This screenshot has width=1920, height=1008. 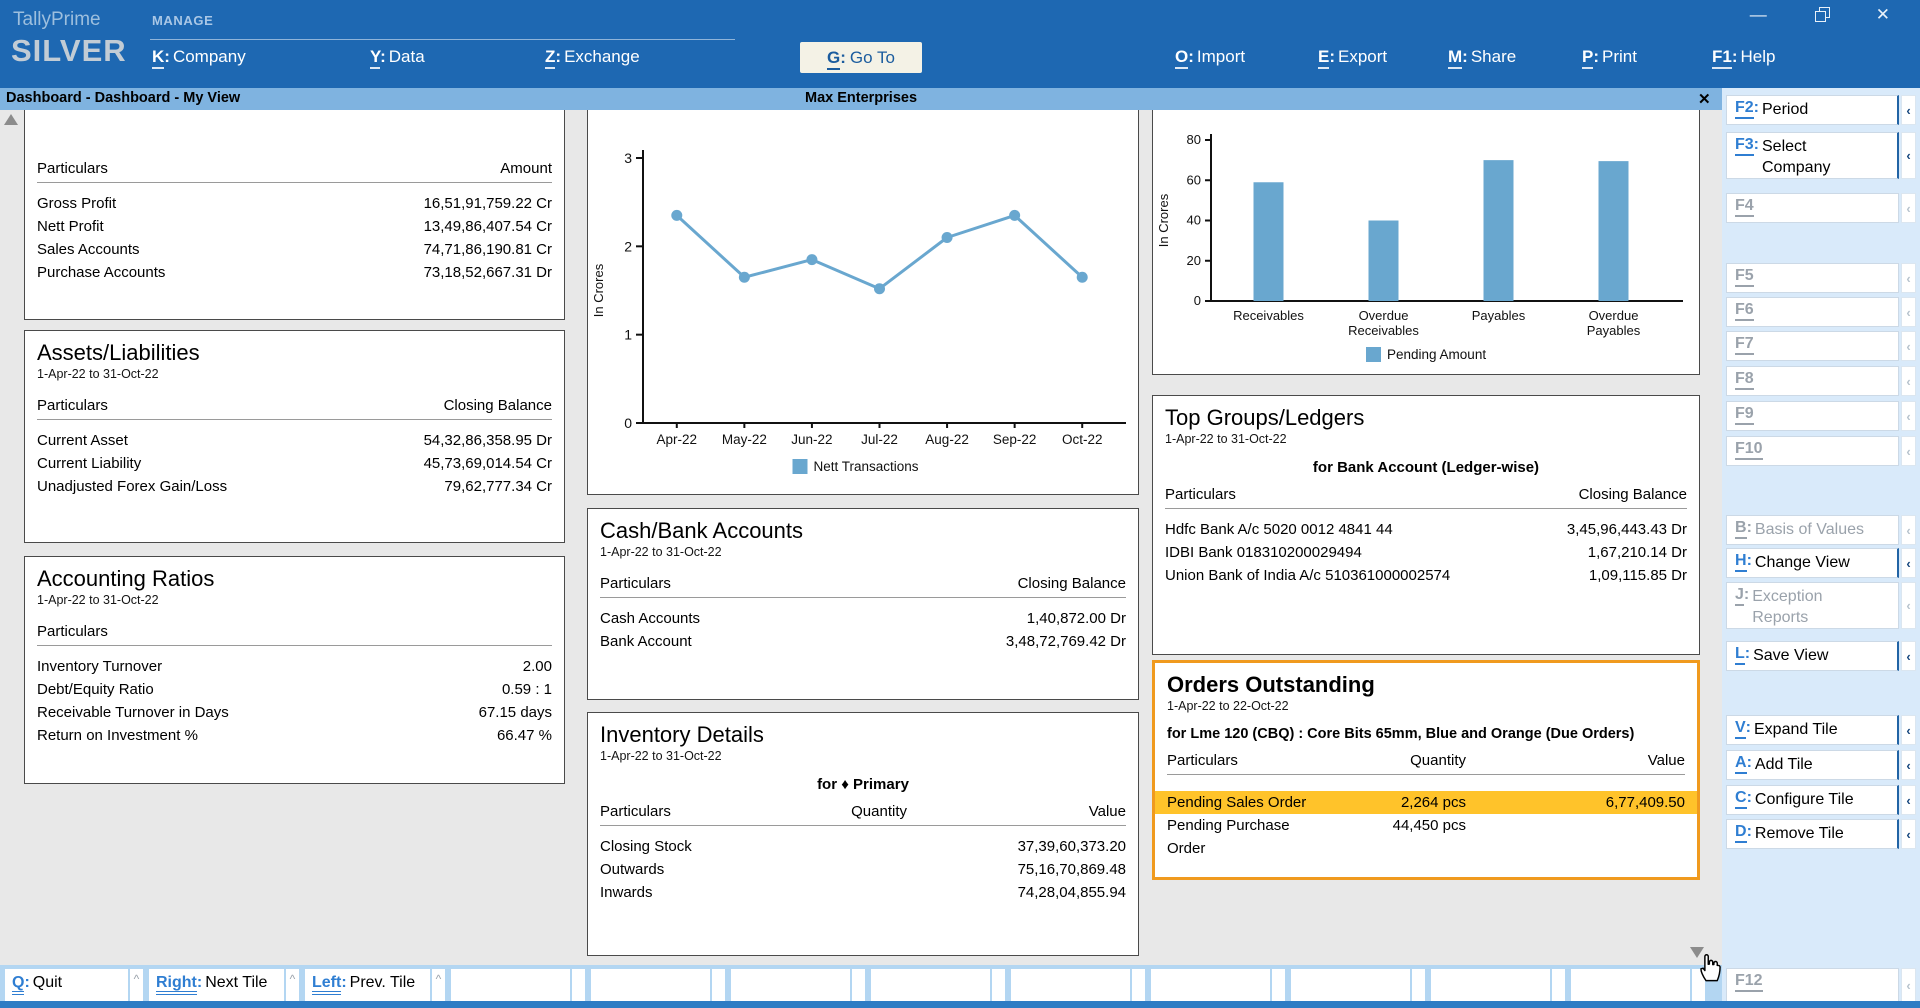 I want to click on table-row: Pending Sales Order 2,264 pcs 6,77,409.50, so click(x=1426, y=802).